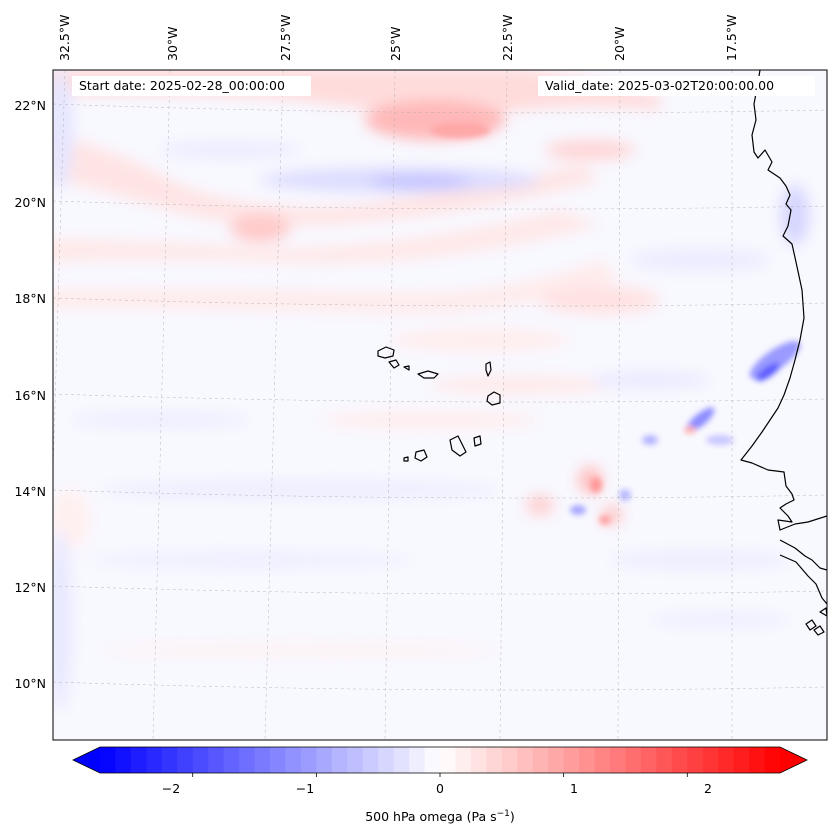 The height and width of the screenshot is (839, 837). I want to click on island-sal, so click(488, 369).